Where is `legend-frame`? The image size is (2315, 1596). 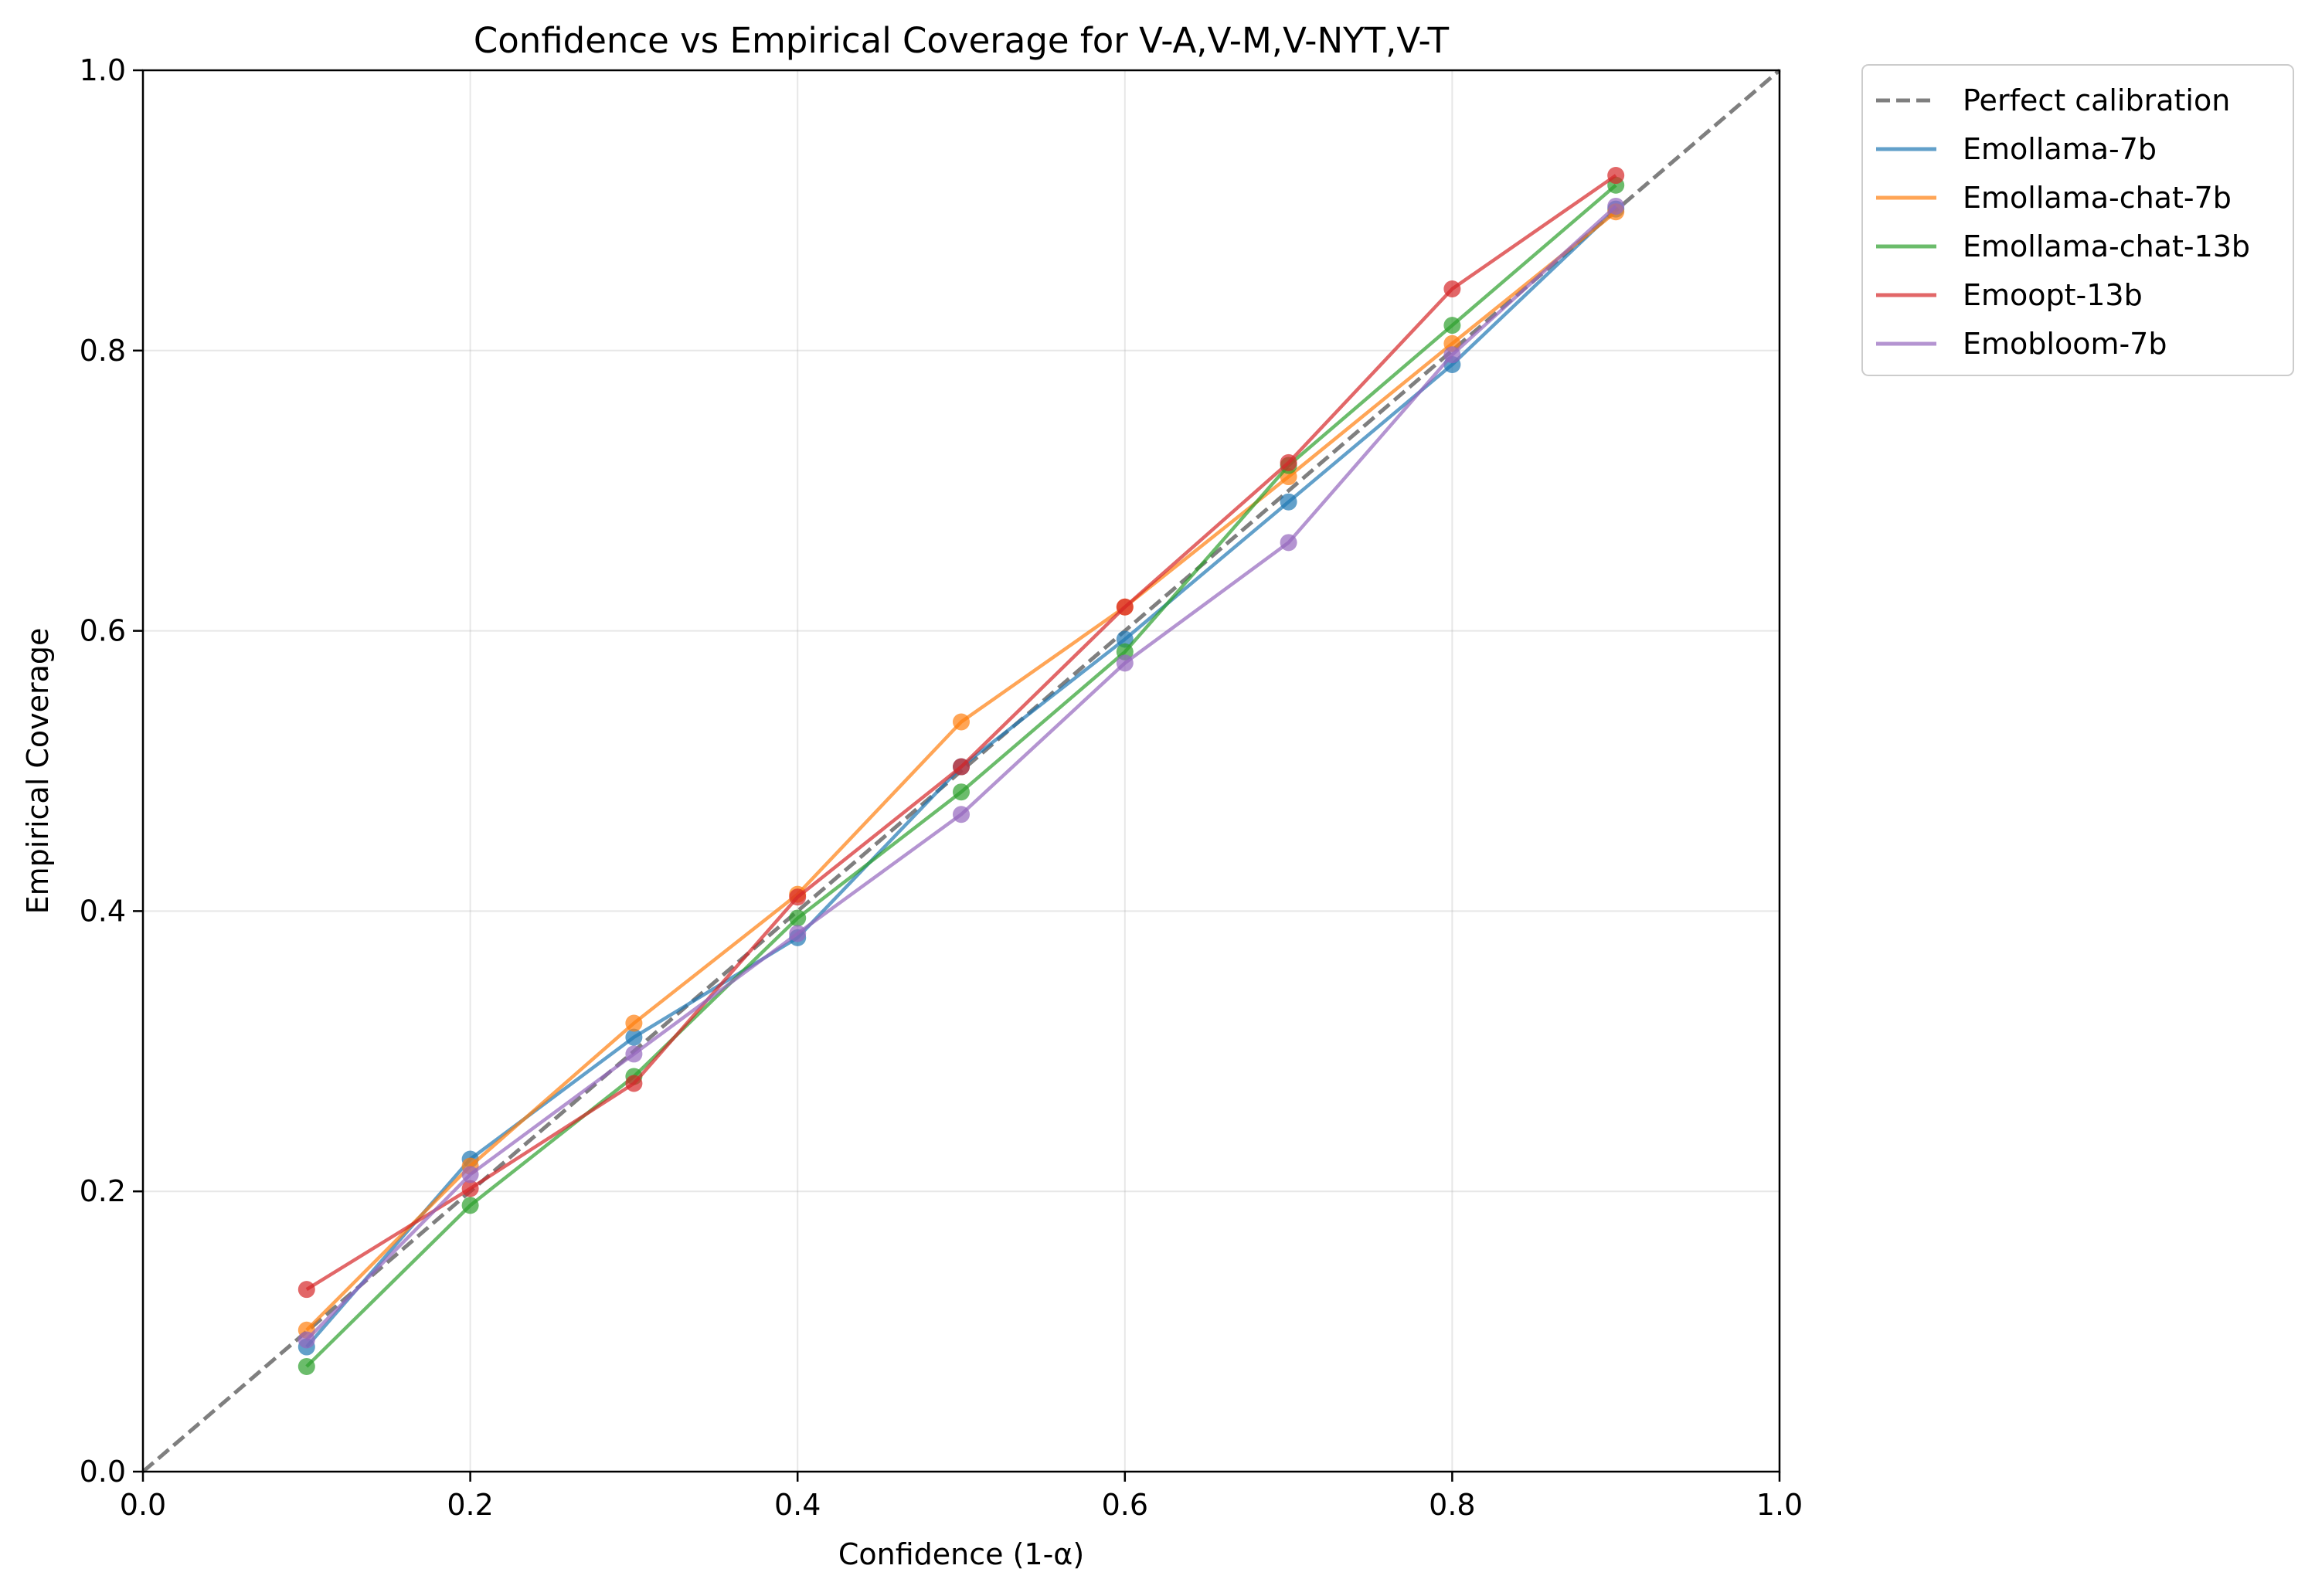 legend-frame is located at coordinates (2077, 220).